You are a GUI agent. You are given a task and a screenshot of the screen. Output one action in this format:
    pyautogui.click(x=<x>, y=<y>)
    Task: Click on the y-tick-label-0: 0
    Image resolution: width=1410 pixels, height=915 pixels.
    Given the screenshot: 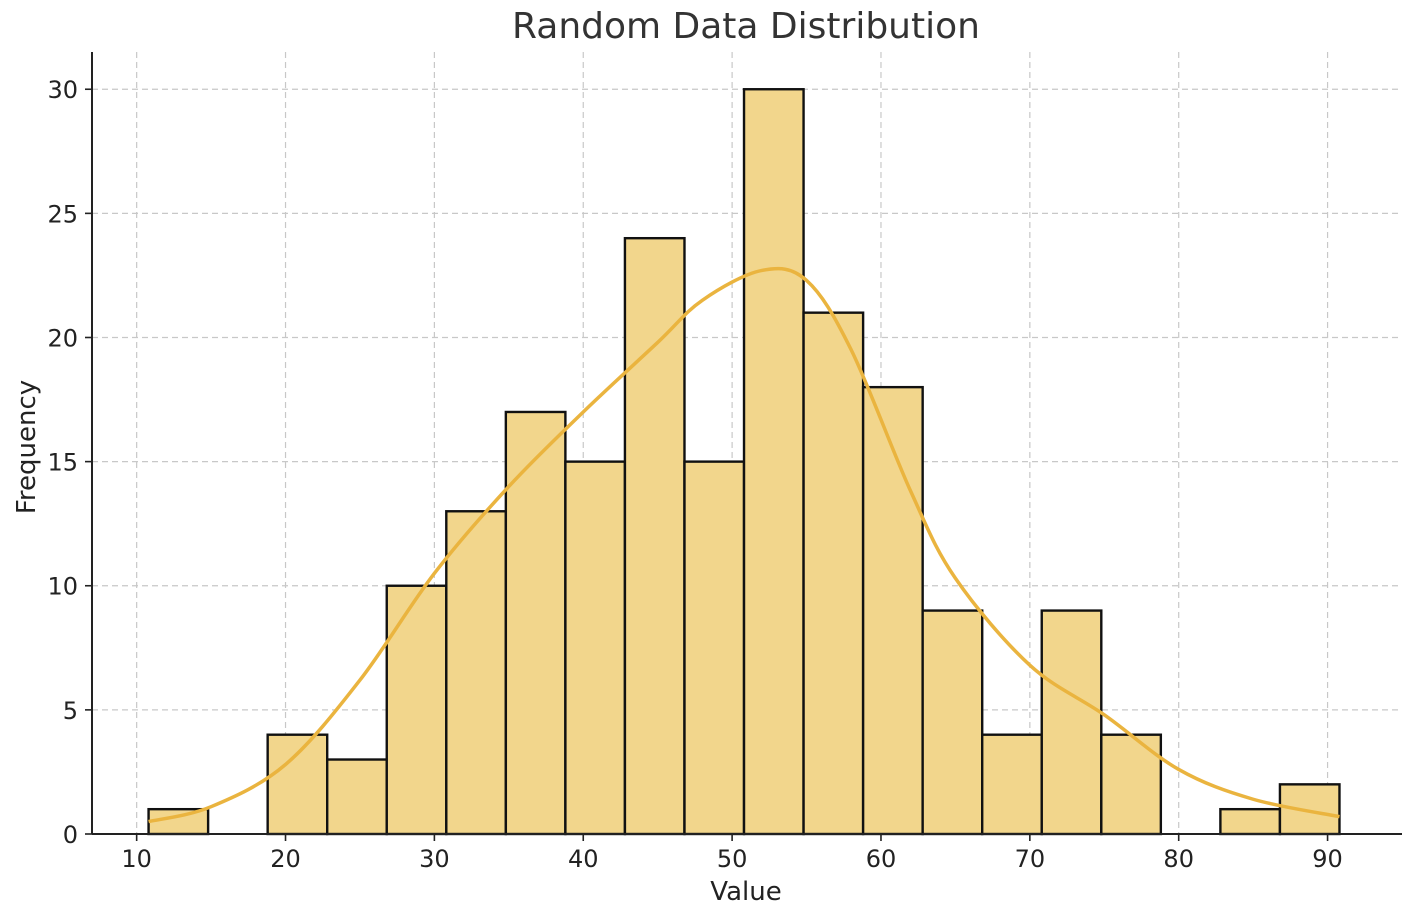 What is the action you would take?
    pyautogui.click(x=70, y=835)
    